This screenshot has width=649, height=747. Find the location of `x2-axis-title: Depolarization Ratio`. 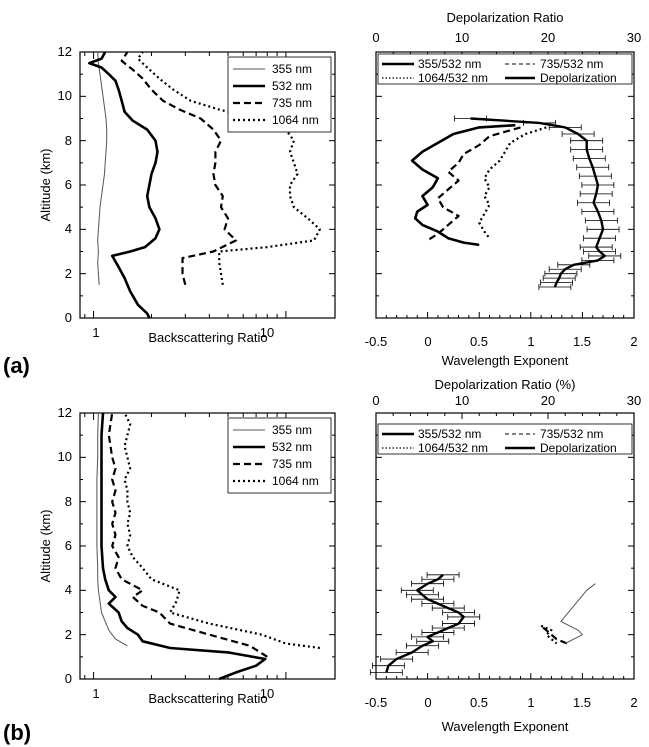

x2-axis-title: Depolarization Ratio is located at coordinates (504, 17).